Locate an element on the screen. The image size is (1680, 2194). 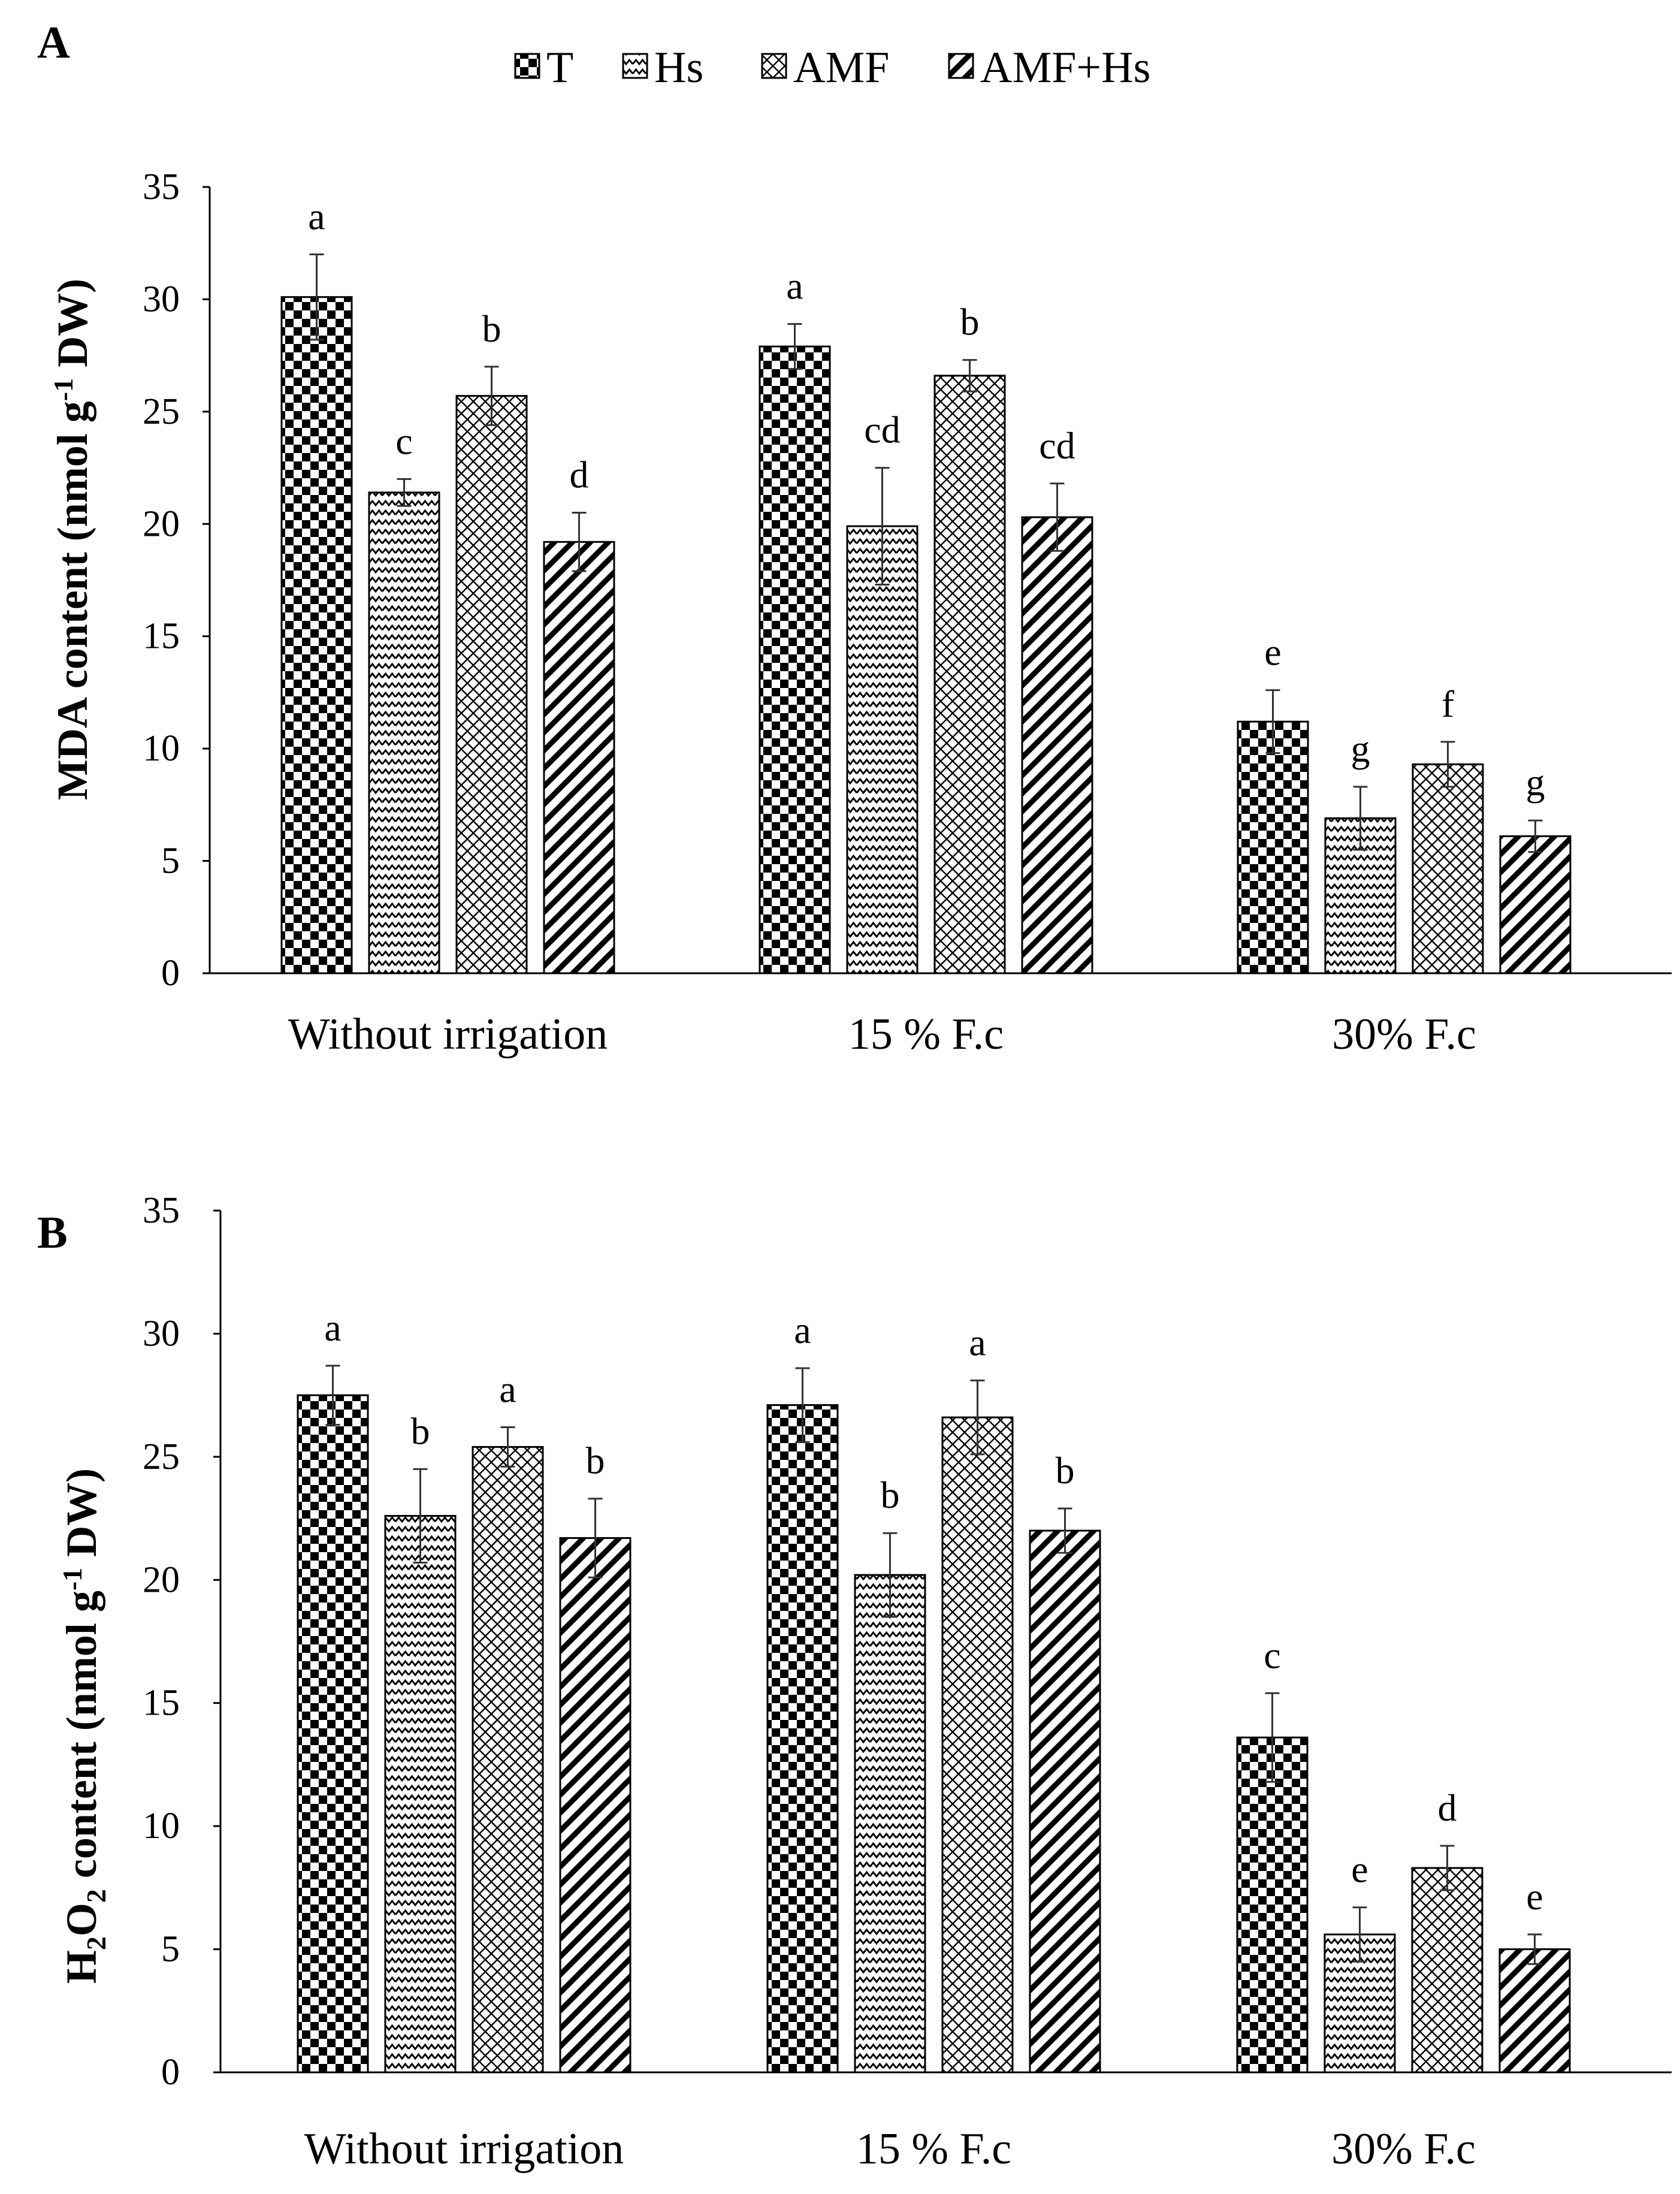
significance-letter-a-amf-3: f is located at coordinates (1449, 704).